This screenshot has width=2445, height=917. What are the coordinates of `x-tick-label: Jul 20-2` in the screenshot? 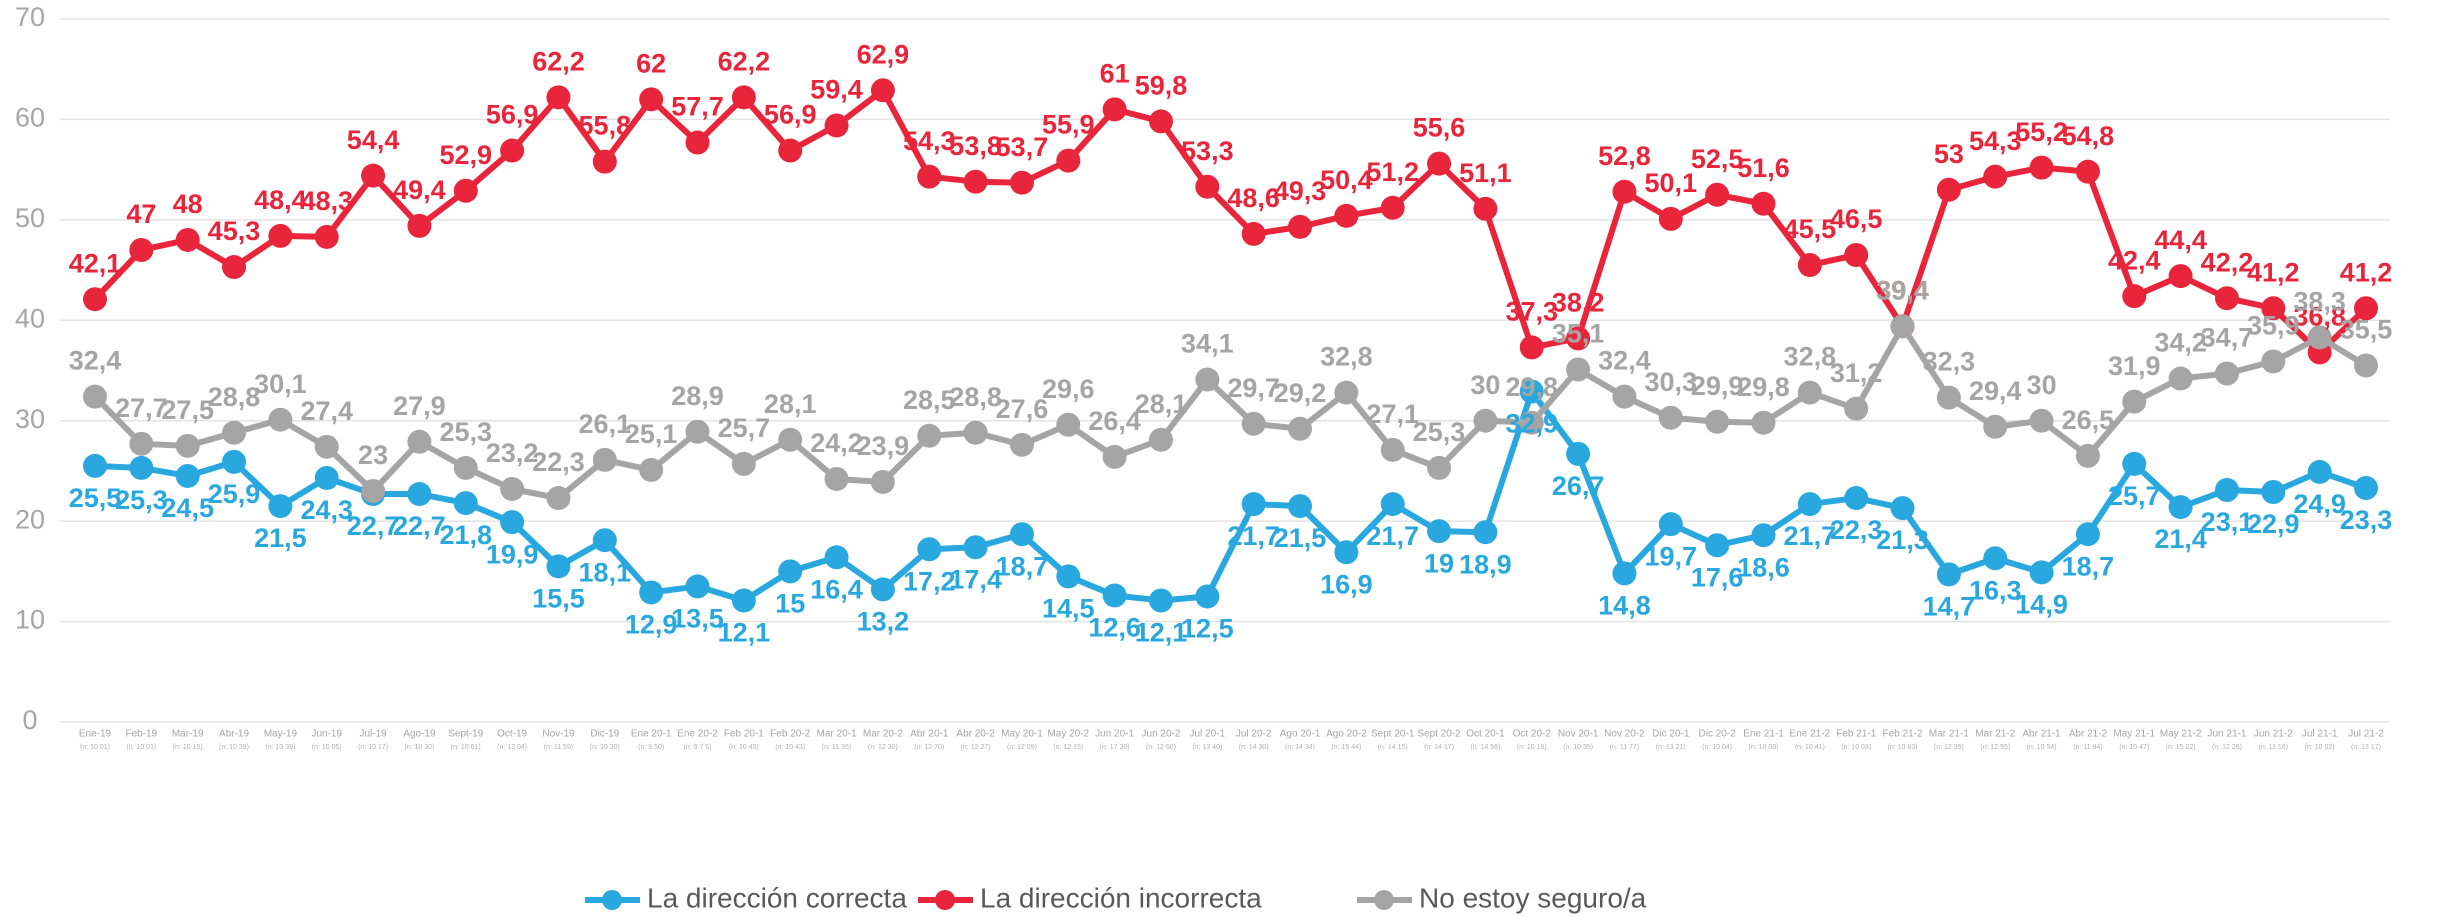 It's located at (1254, 734).